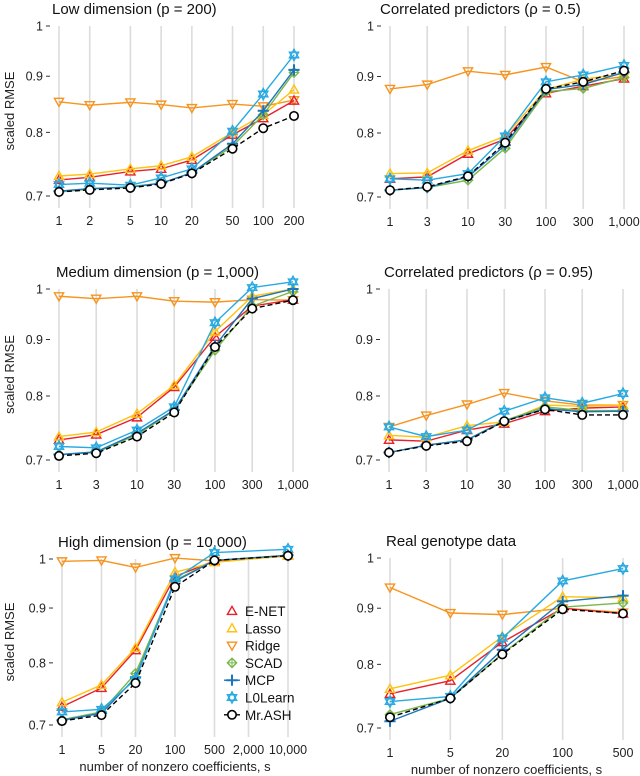 This screenshot has height=776, width=640. Describe the element at coordinates (260, 698) in the screenshot. I see `legend-item: L0Learn` at that location.